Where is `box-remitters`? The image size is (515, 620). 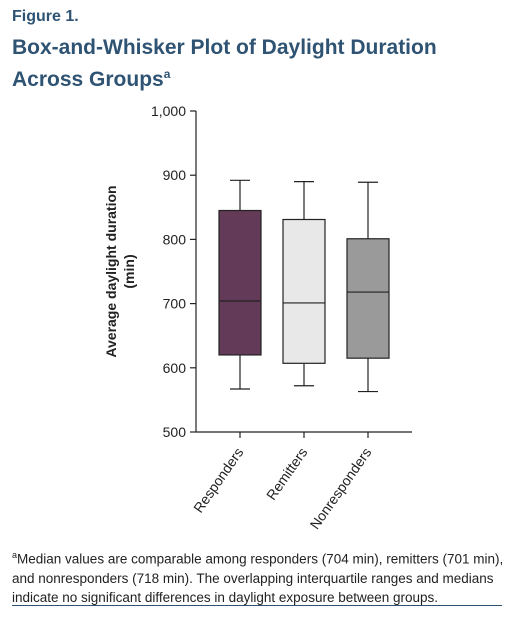 box-remitters is located at coordinates (304, 291).